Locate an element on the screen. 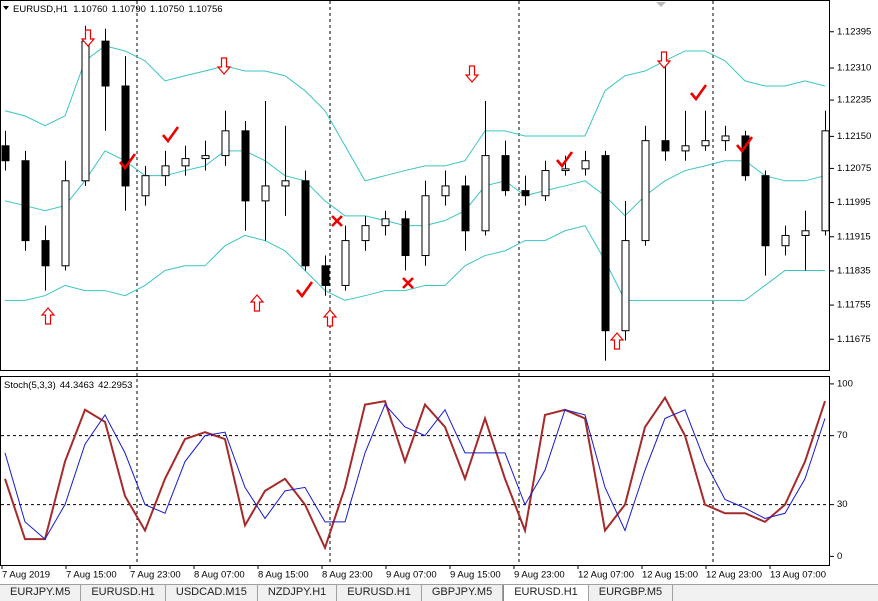 The image size is (878, 601). y-tick-label: 1.11675 is located at coordinates (854, 339).